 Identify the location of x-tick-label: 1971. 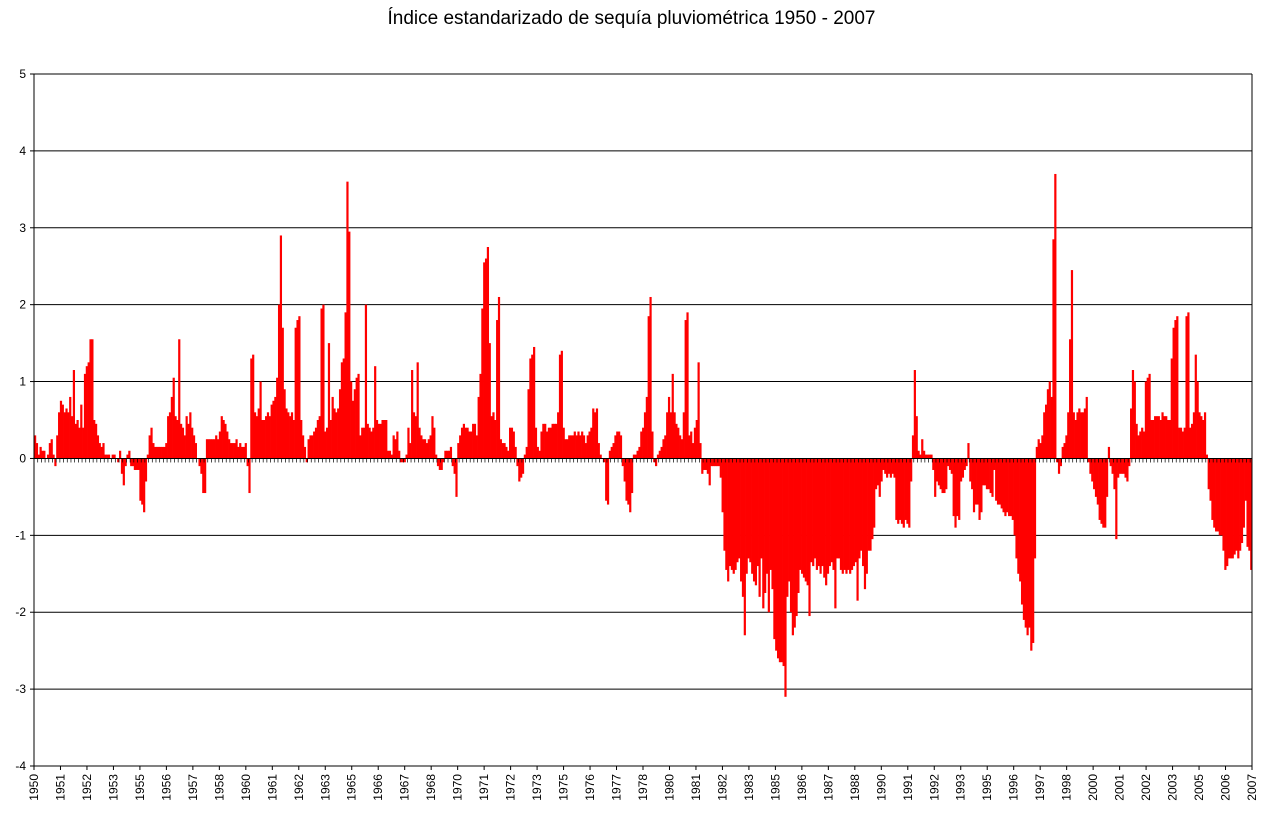
(484, 787).